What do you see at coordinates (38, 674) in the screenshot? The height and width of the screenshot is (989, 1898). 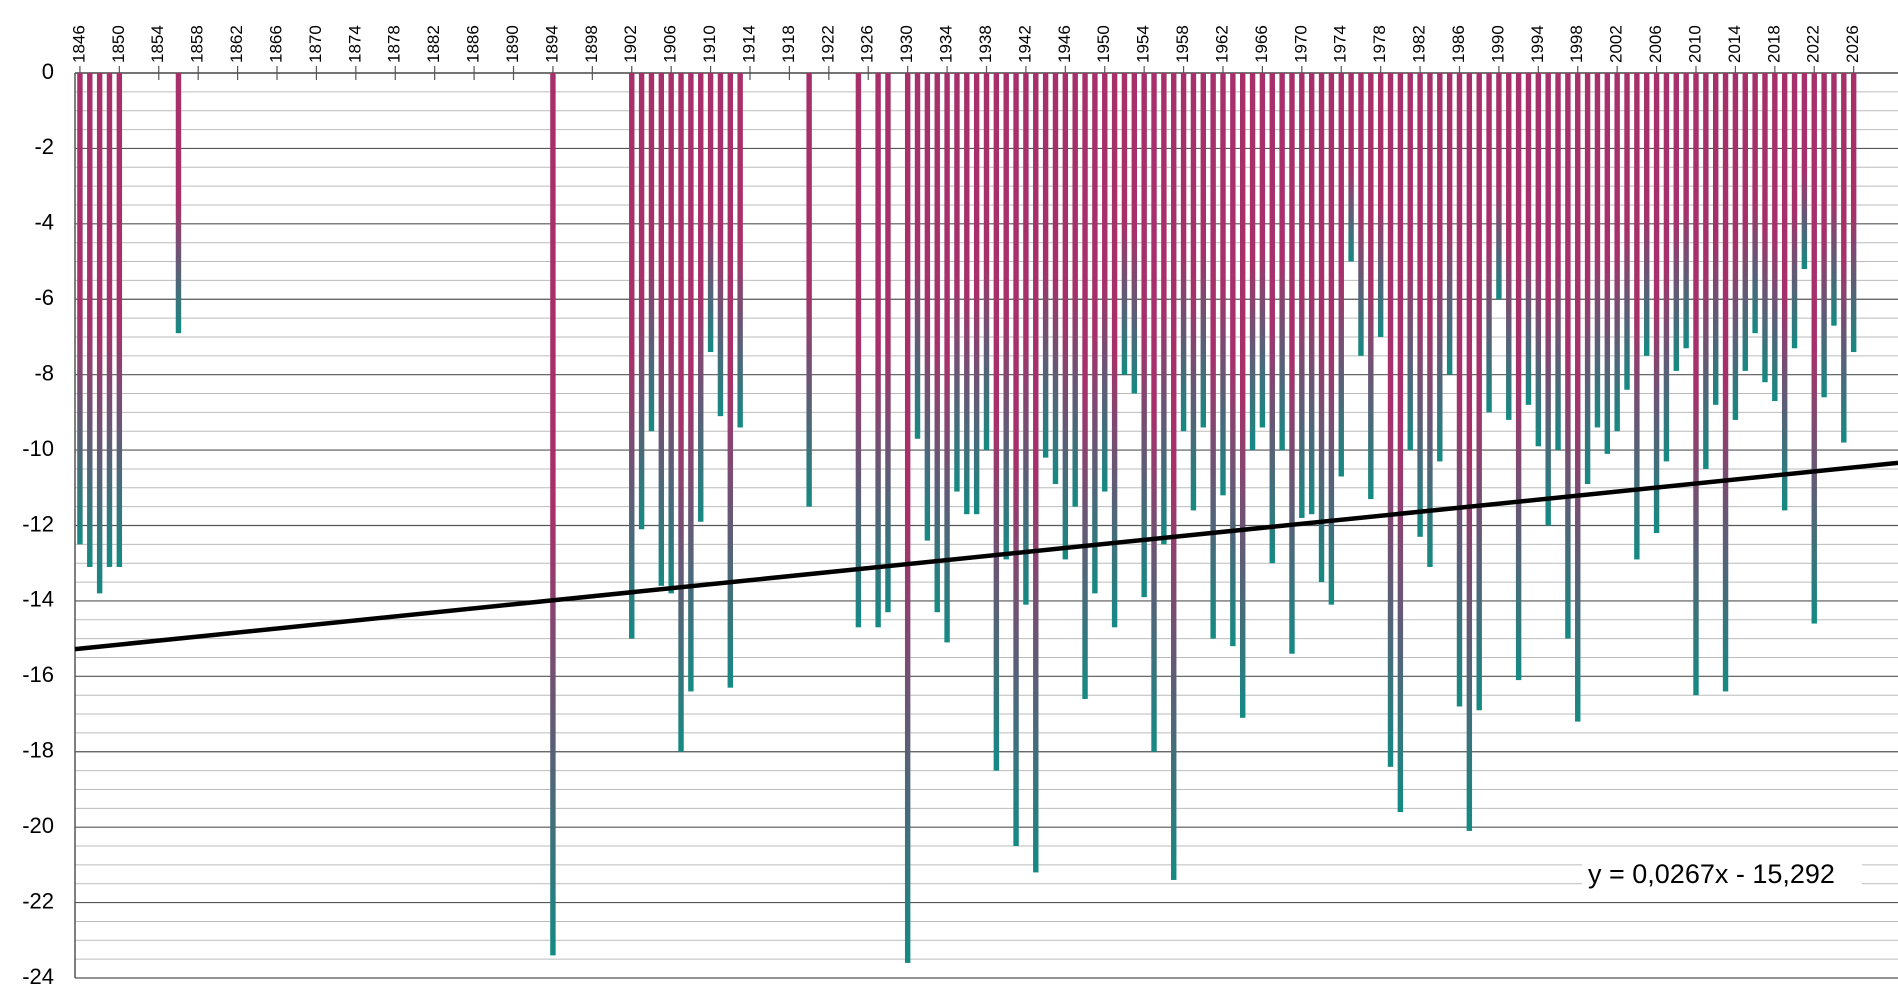 I see `y-tick-label: -16` at bounding box center [38, 674].